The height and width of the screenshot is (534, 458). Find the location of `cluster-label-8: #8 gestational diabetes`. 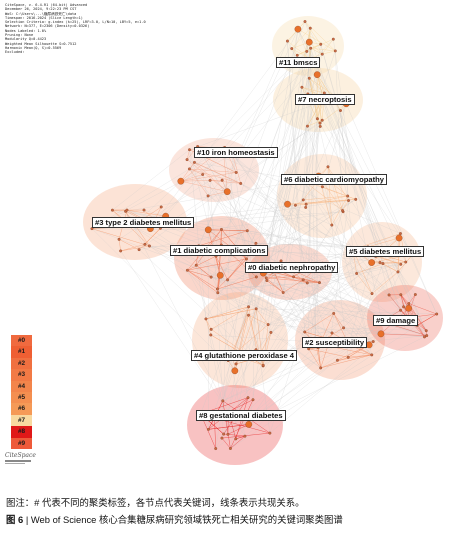

cluster-label-8: #8 gestational diabetes is located at coordinates (241, 415).